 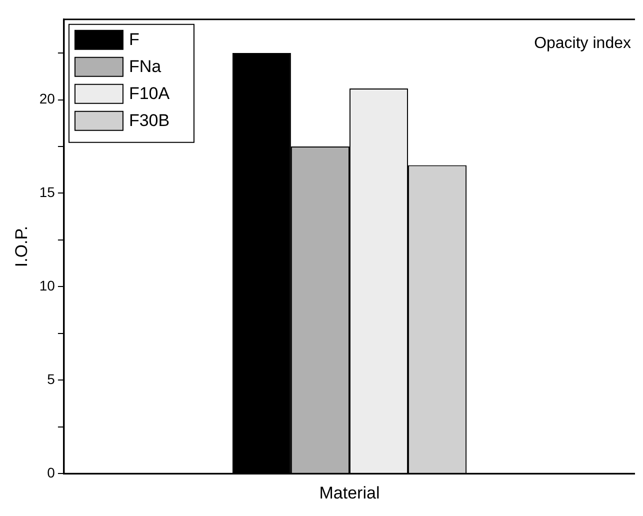 I want to click on legend-label: F10A, so click(x=149, y=94).